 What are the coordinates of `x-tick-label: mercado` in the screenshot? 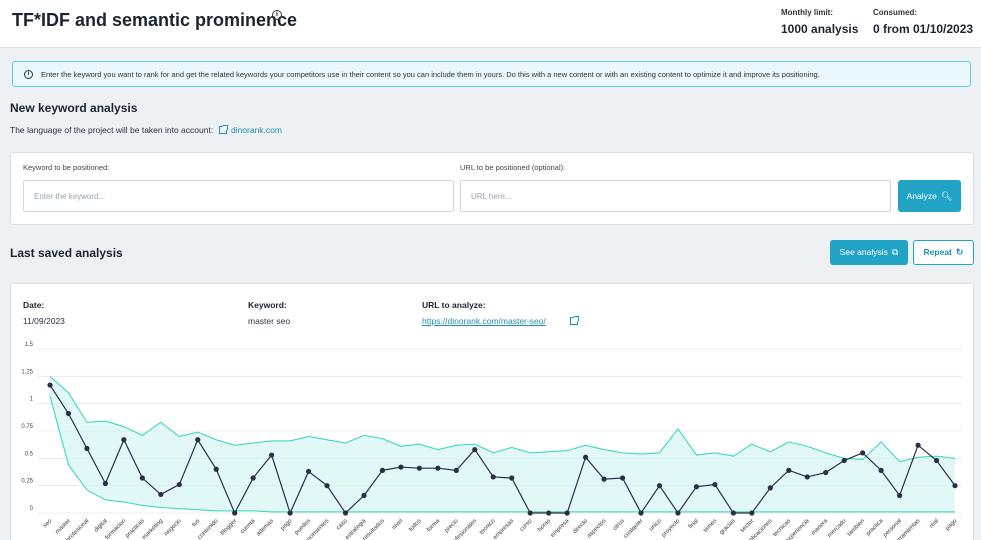 It's located at (837, 528).